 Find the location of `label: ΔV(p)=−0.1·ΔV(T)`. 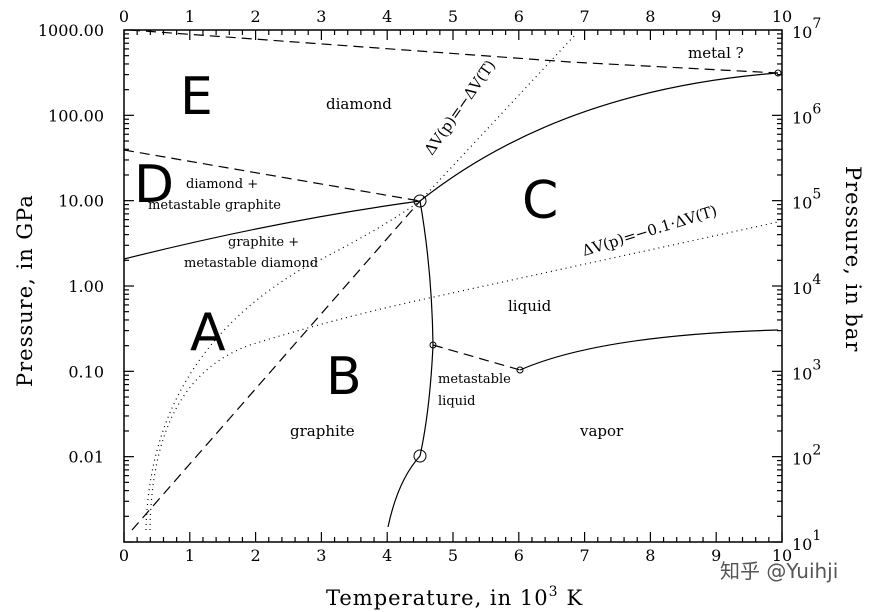

label: ΔV(p)=−0.1·ΔV(T) is located at coordinates (649, 231).